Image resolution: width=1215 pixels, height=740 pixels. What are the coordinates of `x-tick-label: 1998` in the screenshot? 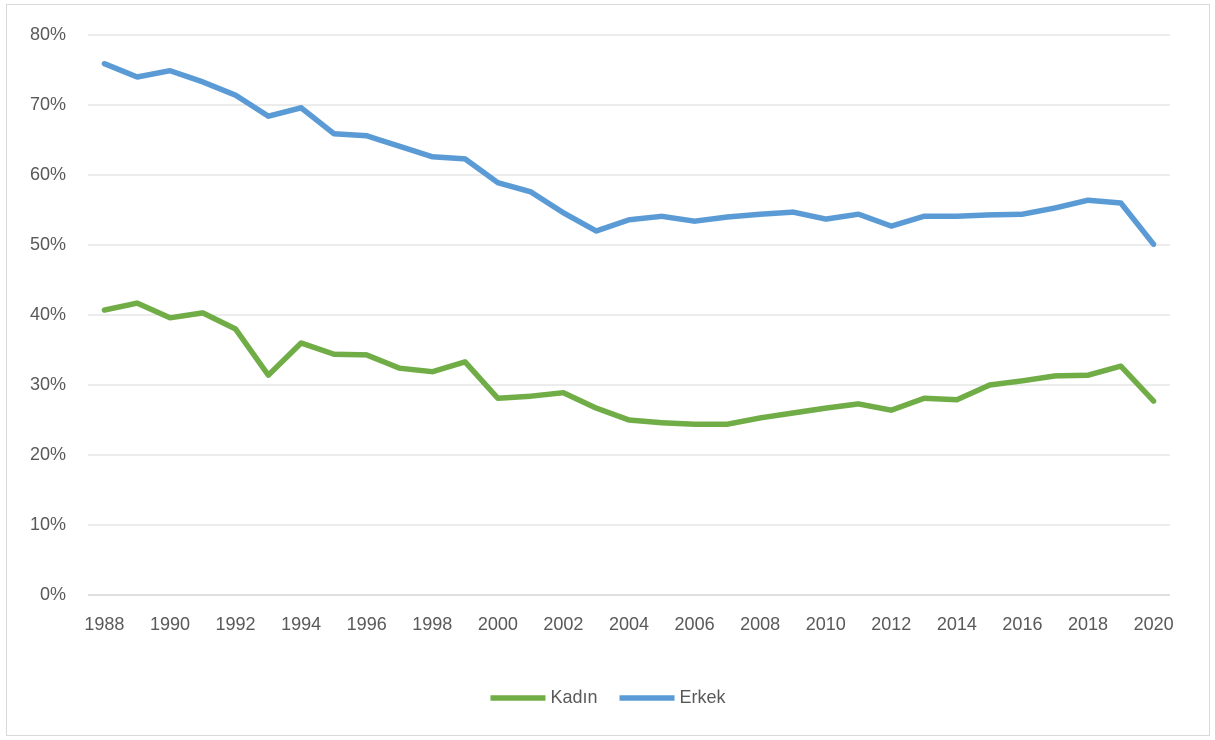 It's located at (432, 624).